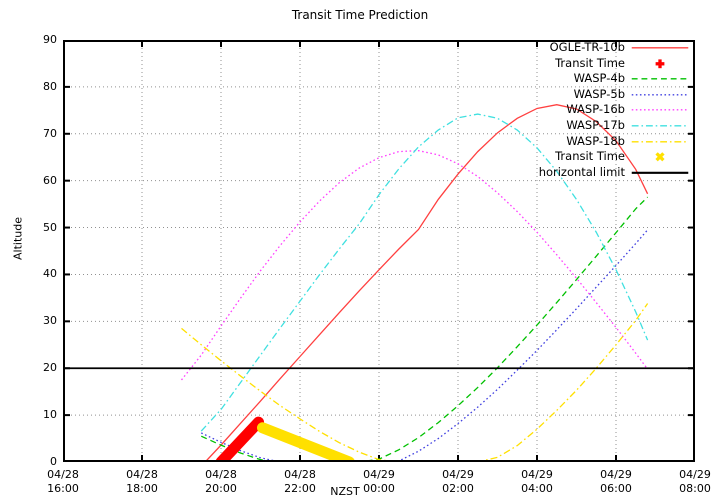  I want to click on legend-label: horizontal limit, so click(581, 171).